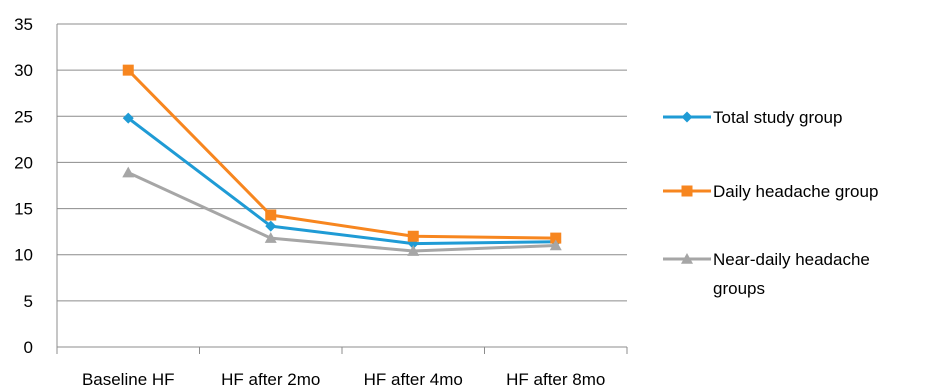 The height and width of the screenshot is (387, 928). I want to click on y-tick-label: 0, so click(28, 347).